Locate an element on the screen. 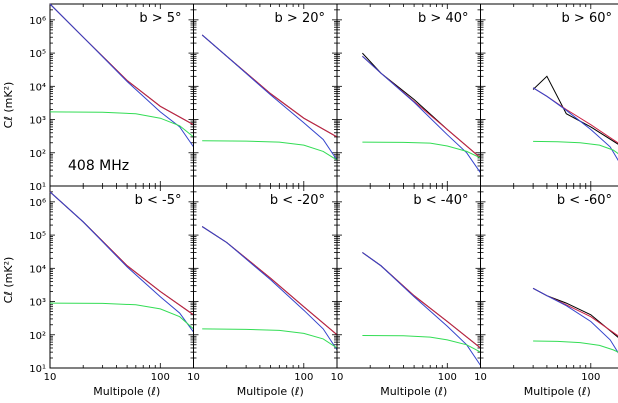 This screenshot has width=618, height=403. panel-label: b > 20° is located at coordinates (300, 18).